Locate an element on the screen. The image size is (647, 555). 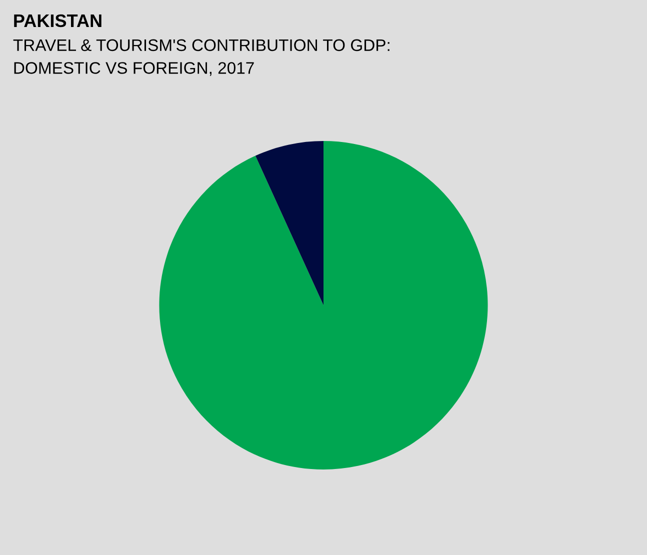
chart-subtitle: TRAVEL & TOURISM'S CONTRIBUTION TO GDP: DOMESTIC VS FOREIGN, 2017 is located at coordinates (201, 57).